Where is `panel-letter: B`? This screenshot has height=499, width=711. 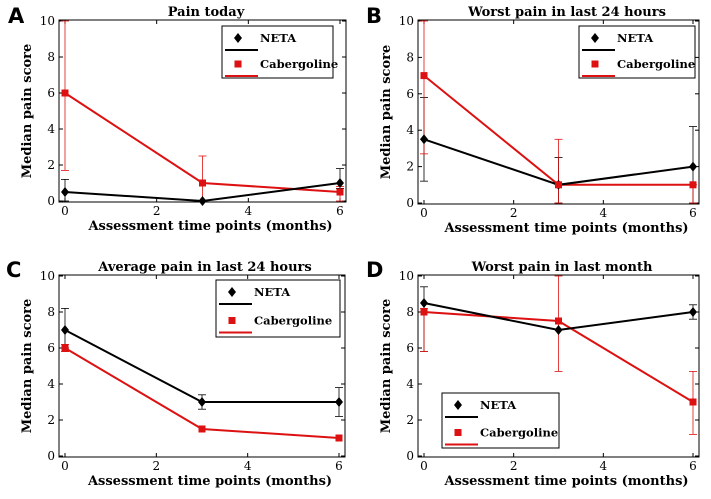
panel-letter: B is located at coordinates (374, 16).